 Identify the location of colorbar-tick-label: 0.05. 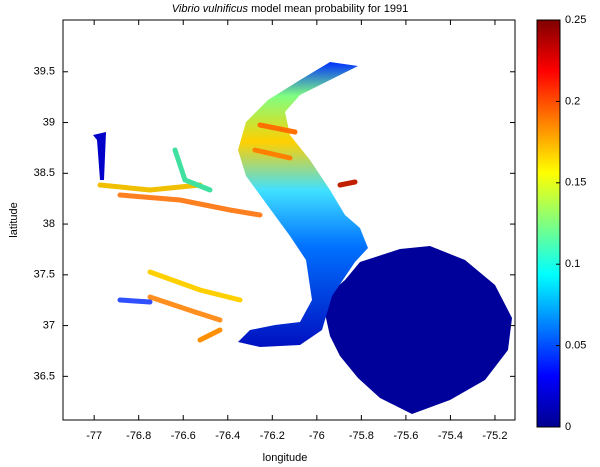
(575, 346).